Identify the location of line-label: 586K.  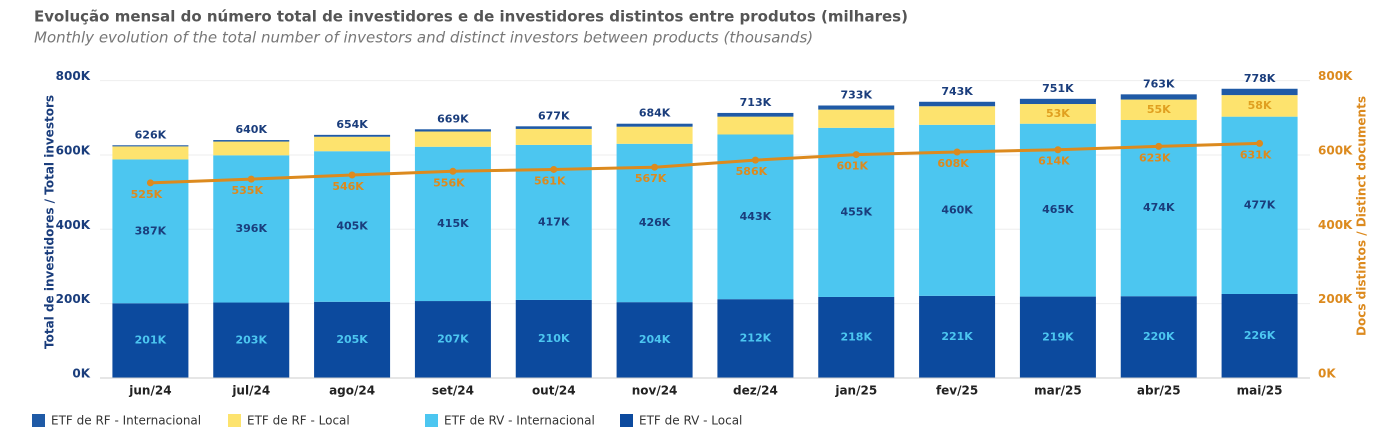
(752, 171).